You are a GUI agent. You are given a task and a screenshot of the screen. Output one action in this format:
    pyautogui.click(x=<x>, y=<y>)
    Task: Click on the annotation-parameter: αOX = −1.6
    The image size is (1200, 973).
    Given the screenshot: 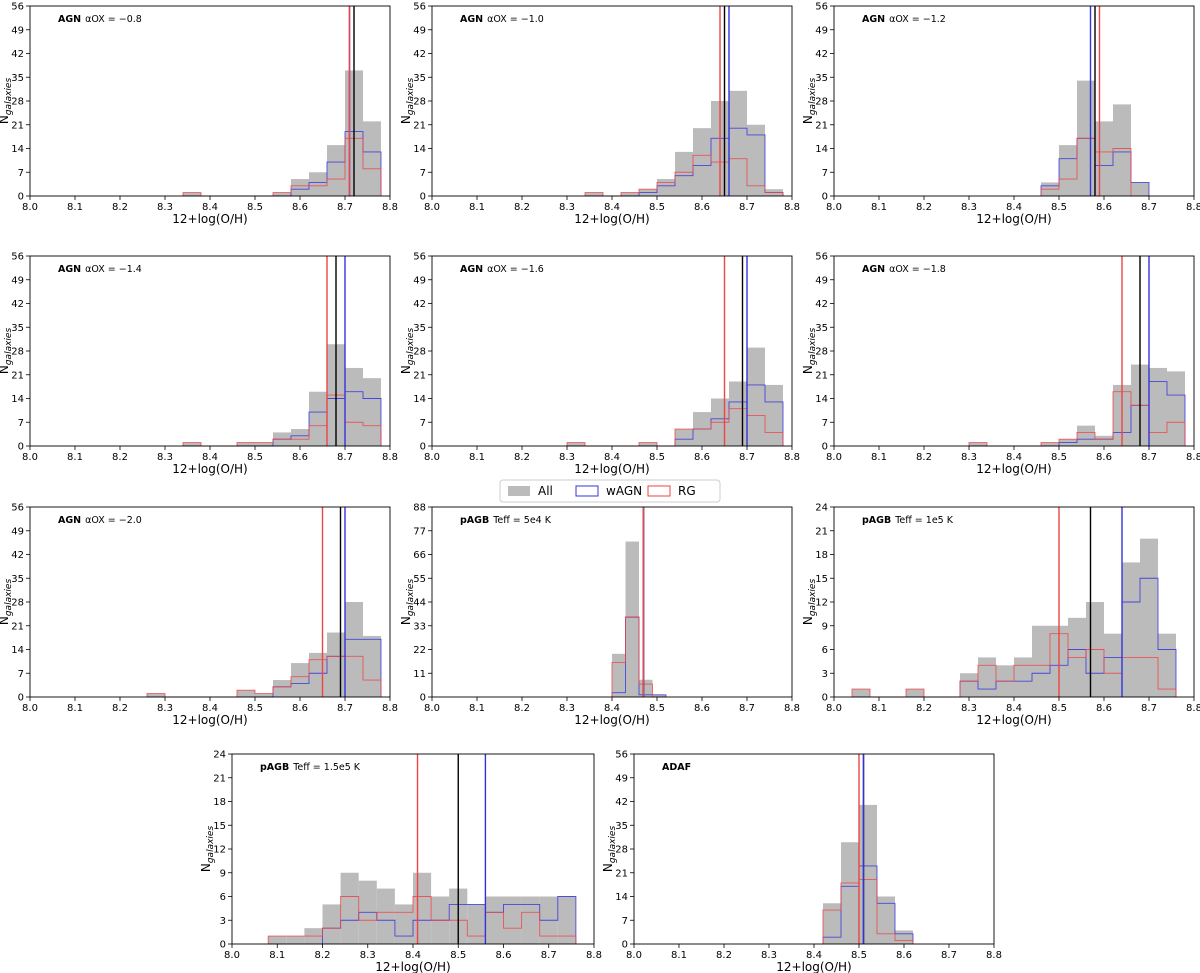 What is the action you would take?
    pyautogui.click(x=515, y=269)
    